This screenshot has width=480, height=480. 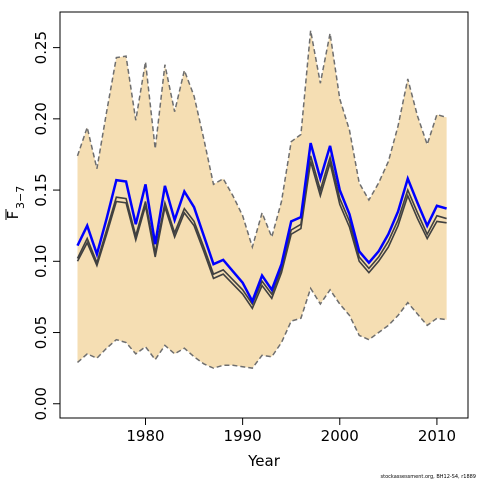 I want to click on x-tick-label: 1990, so click(x=243, y=436).